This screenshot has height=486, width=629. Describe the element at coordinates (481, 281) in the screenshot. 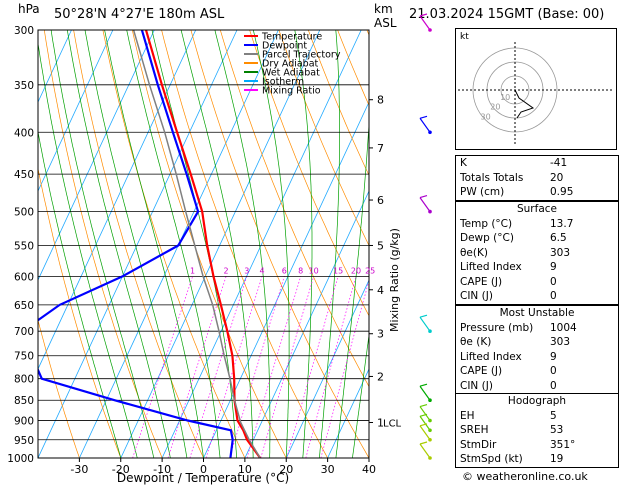

I see `surface-label: CAPE (J)` at that location.